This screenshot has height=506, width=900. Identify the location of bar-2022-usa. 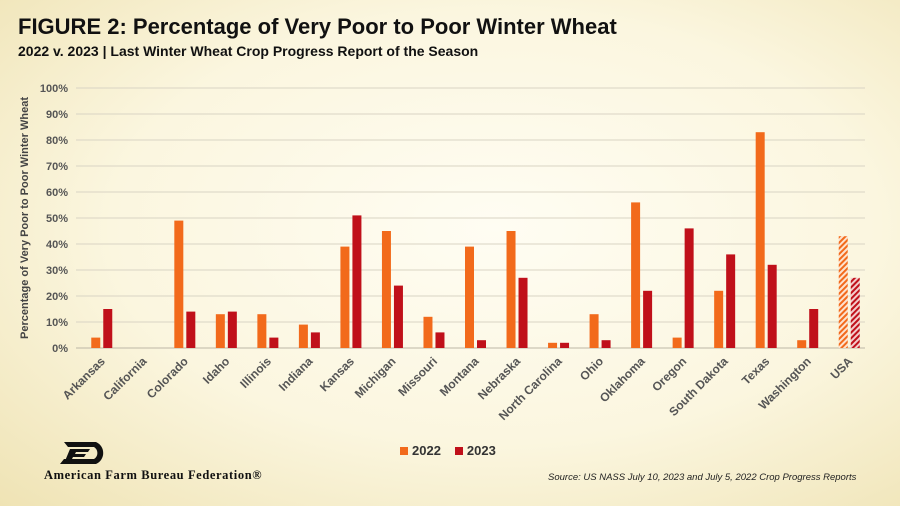
(843, 292).